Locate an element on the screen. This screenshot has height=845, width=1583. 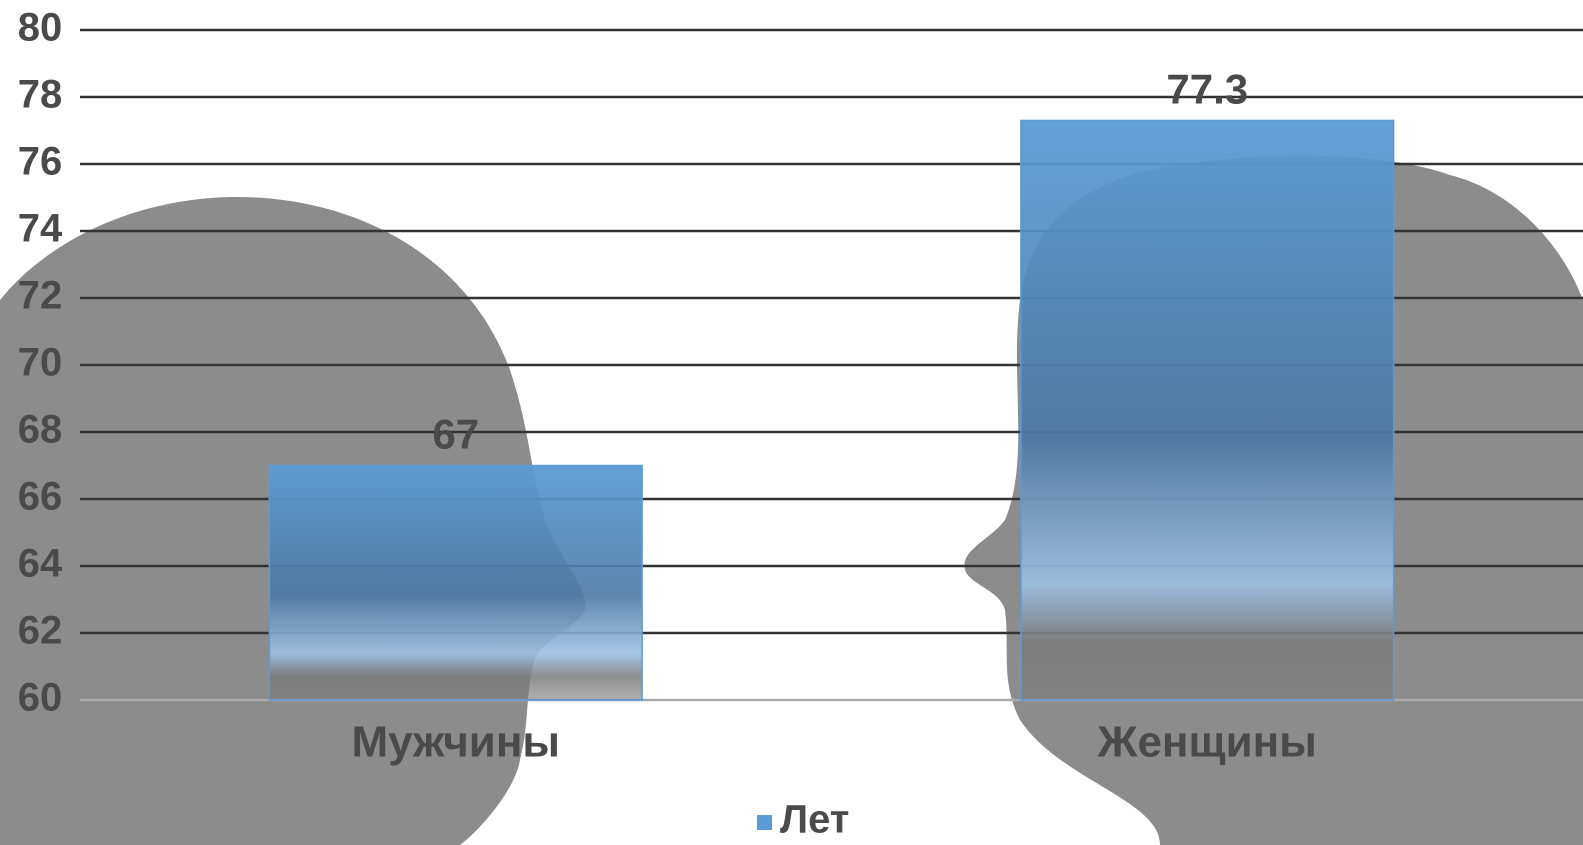
y-tick-label: 64 is located at coordinates (40, 564).